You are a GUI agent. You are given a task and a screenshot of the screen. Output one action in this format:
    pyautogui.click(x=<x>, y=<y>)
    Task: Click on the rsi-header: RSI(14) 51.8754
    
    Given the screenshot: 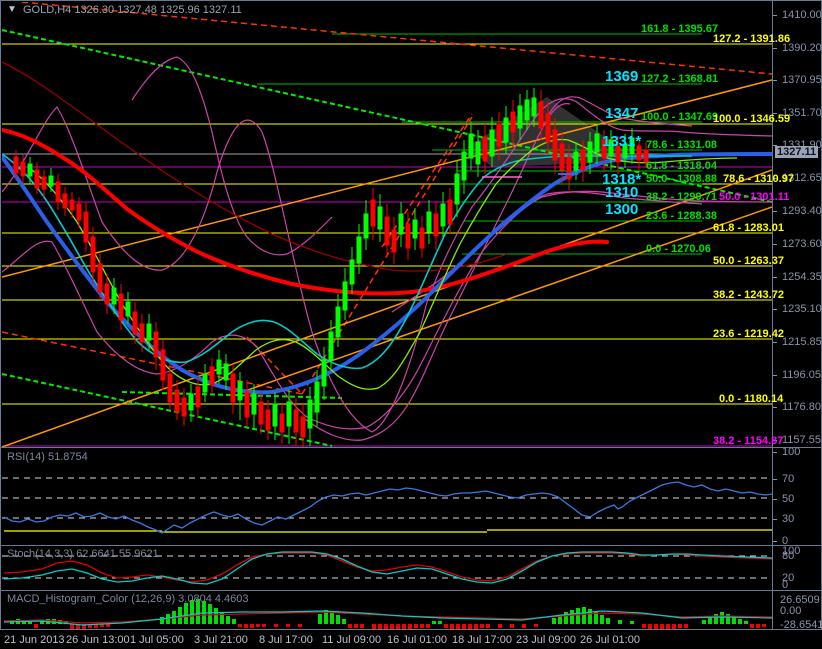 What is the action you would take?
    pyautogui.click(x=47, y=457)
    